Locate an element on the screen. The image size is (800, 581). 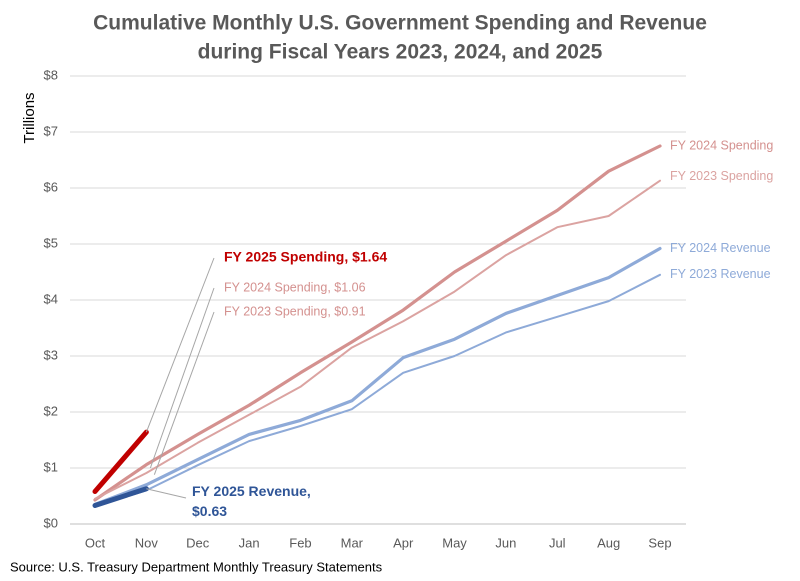
series-label: FY 2024 Spending is located at coordinates (721, 145).